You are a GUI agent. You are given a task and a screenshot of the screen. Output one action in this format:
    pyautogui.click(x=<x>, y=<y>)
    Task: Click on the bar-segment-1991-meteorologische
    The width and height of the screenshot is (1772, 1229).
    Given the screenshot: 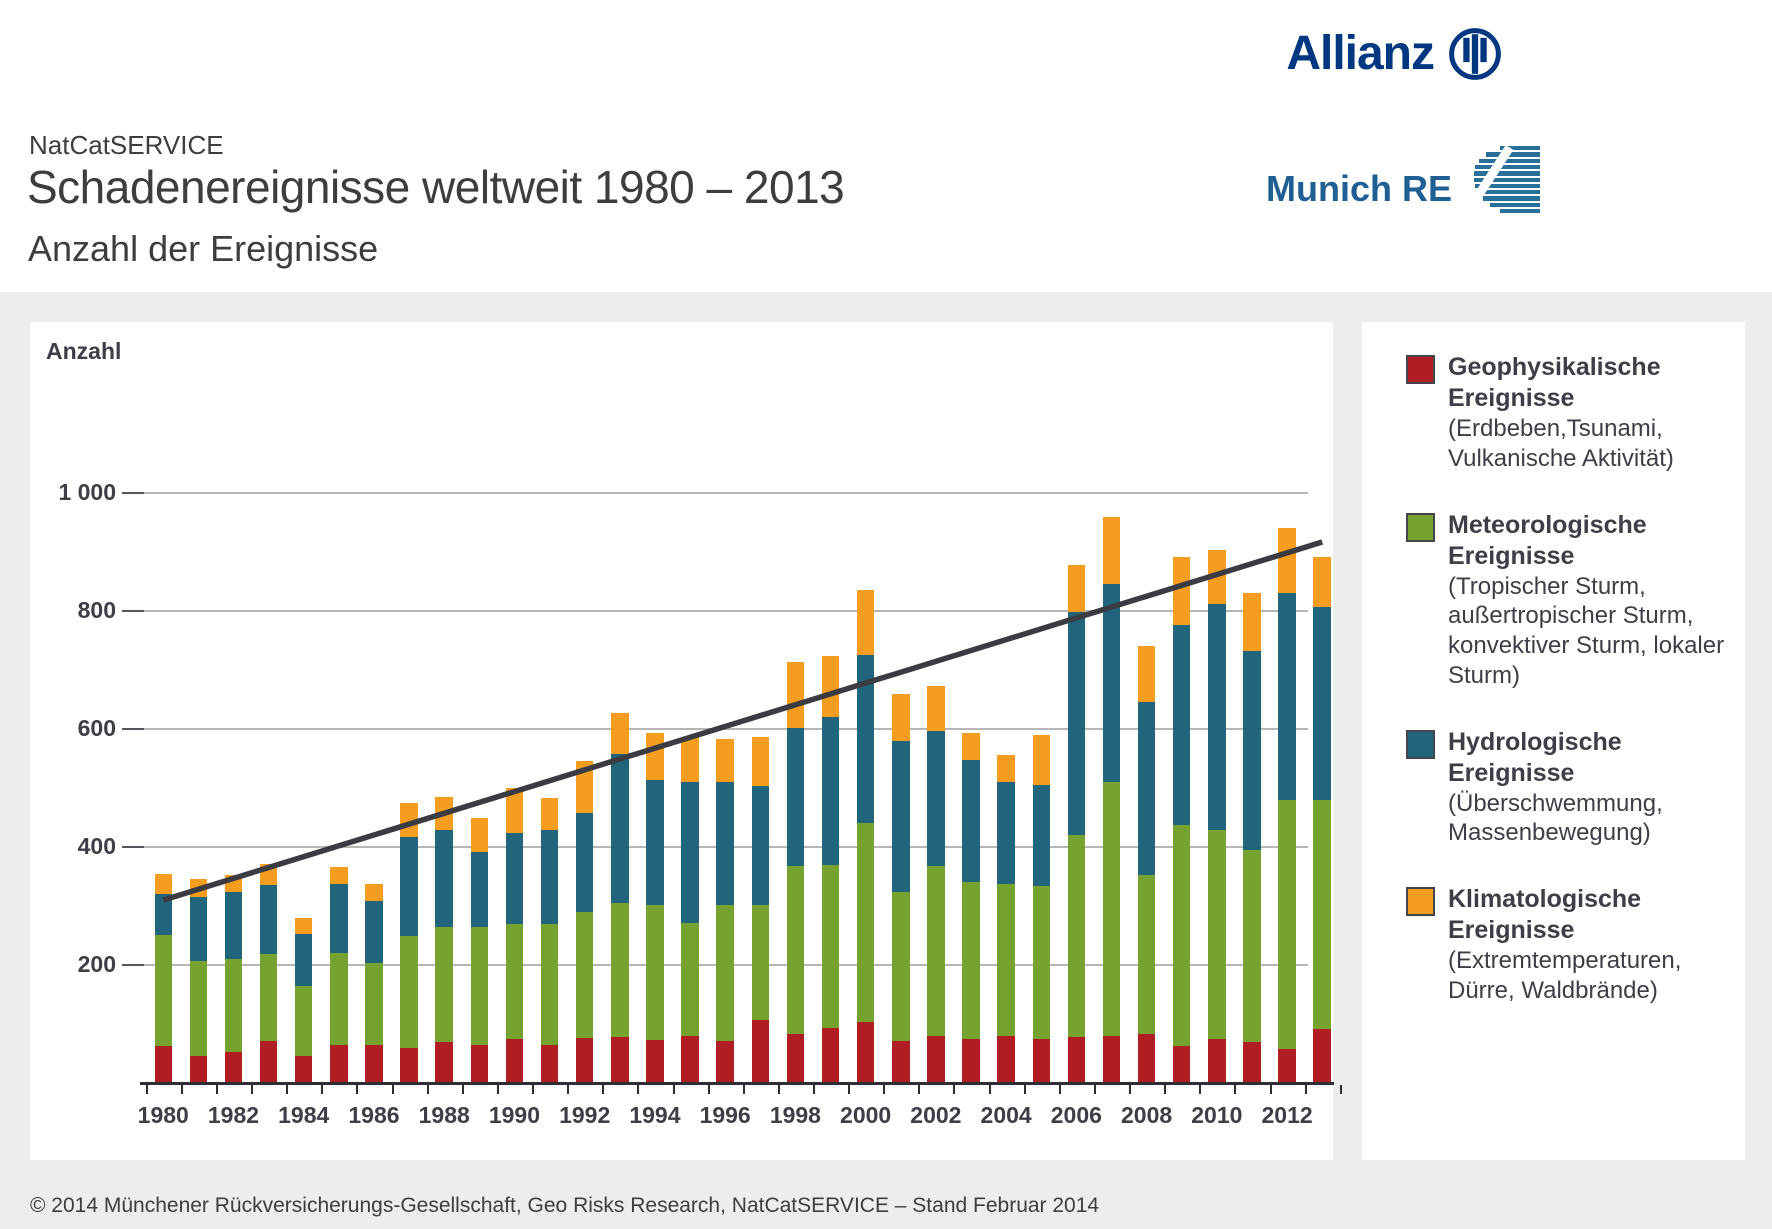 What is the action you would take?
    pyautogui.click(x=549, y=984)
    